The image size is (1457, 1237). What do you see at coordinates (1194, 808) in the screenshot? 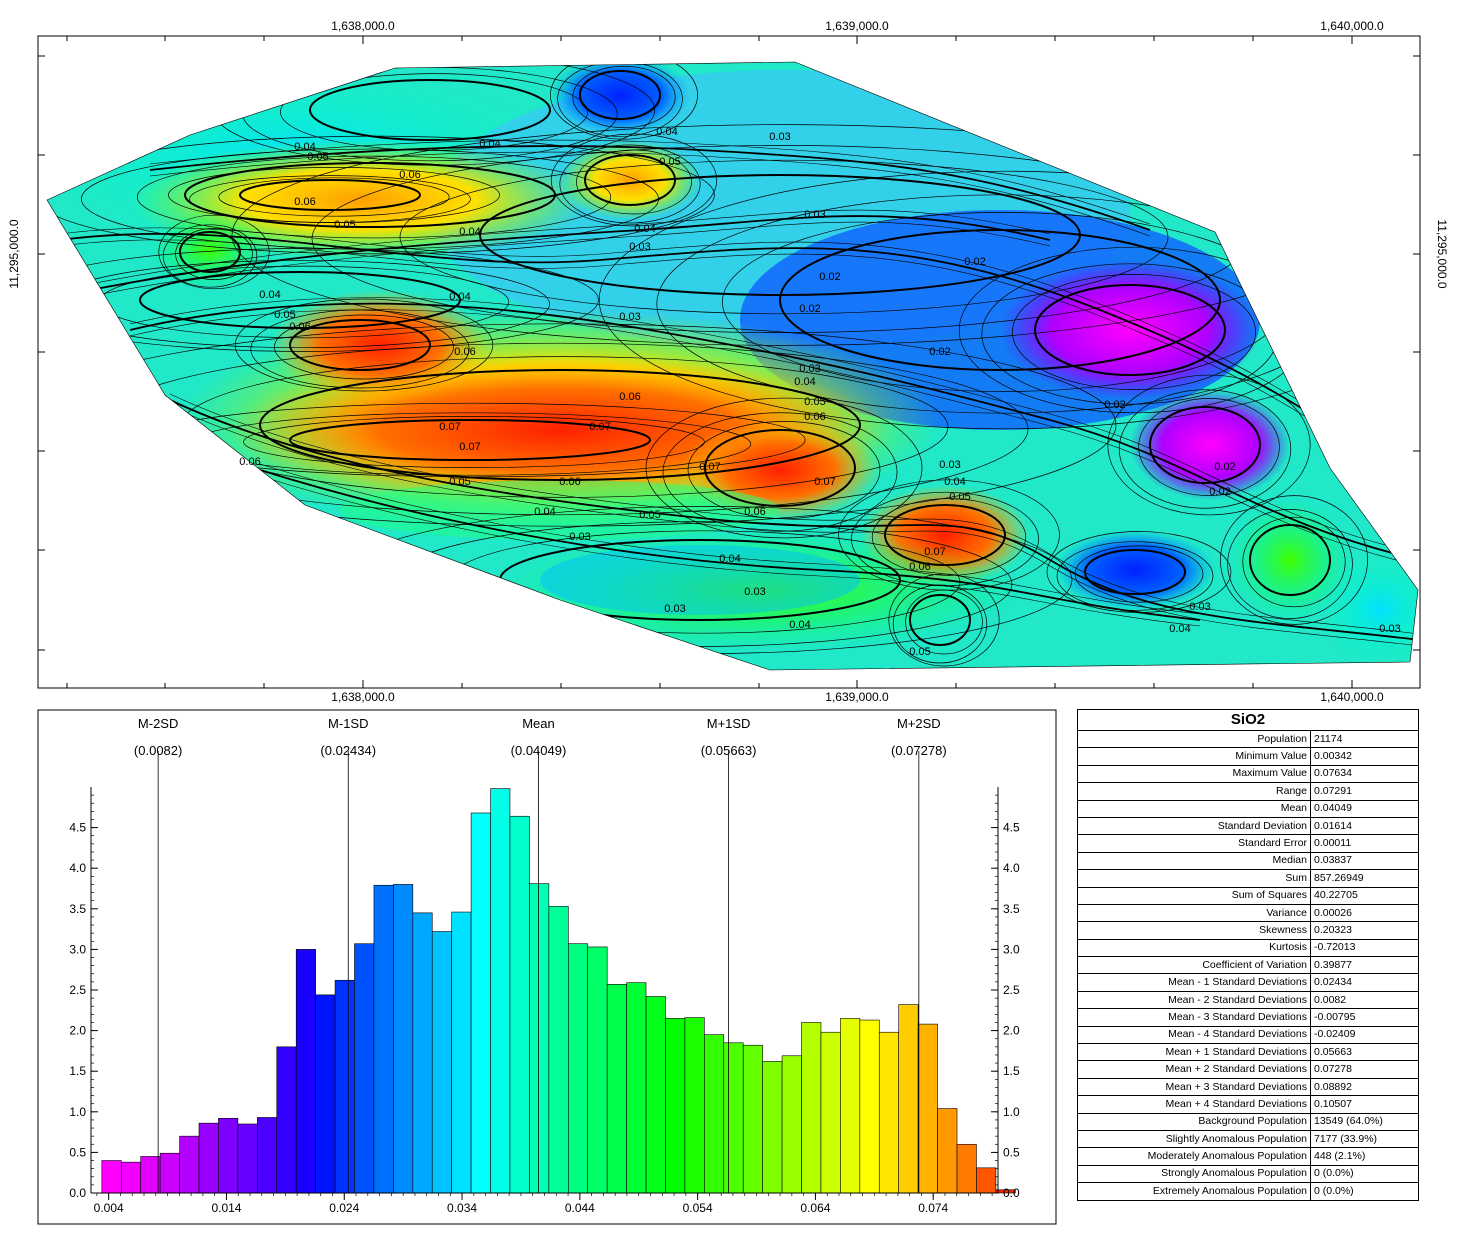
I see `stats-row-label: Mean` at bounding box center [1194, 808].